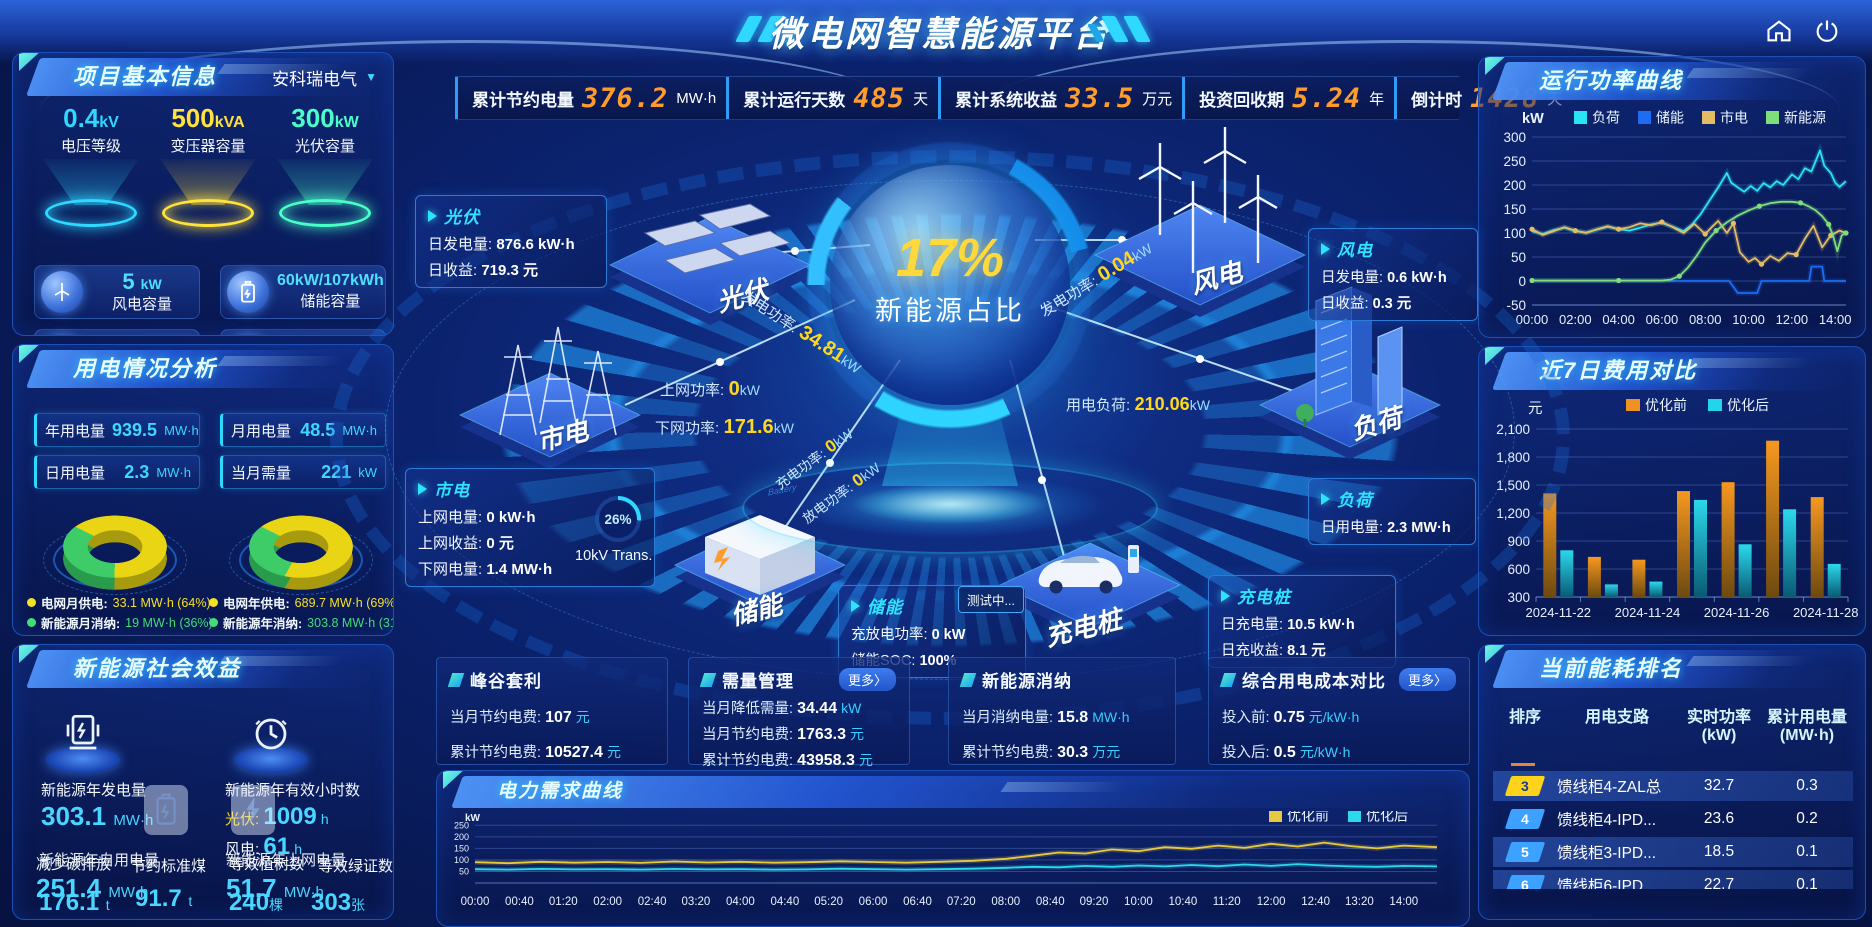 The width and height of the screenshot is (1872, 927). Describe the element at coordinates (94, 790) in the screenshot. I see `gen-label: 新能源年发电量` at that location.